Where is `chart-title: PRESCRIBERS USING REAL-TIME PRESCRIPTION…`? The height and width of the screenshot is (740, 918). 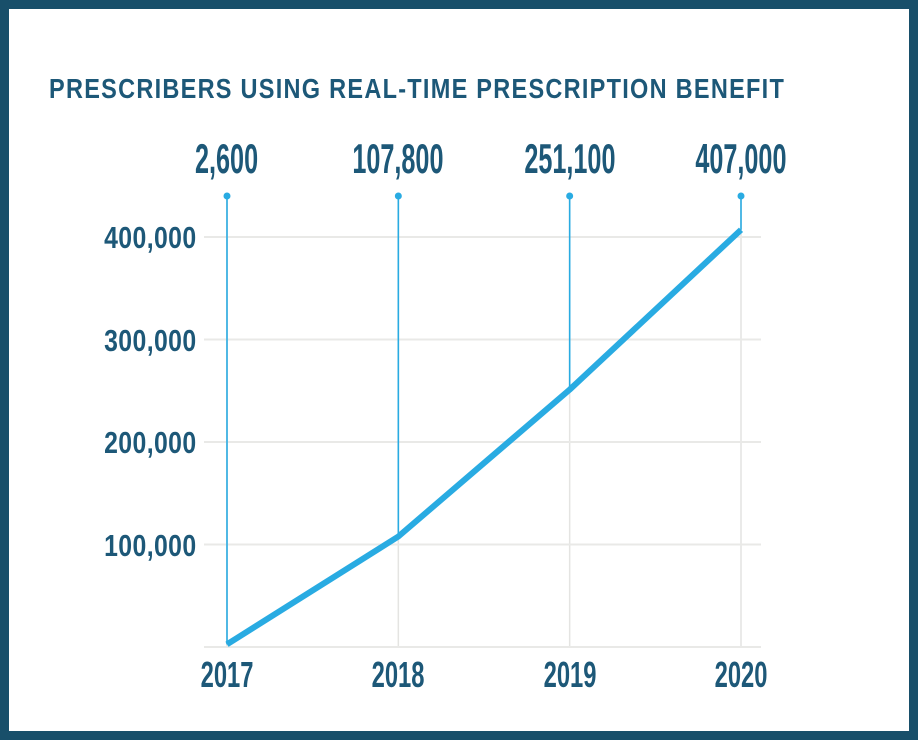
chart-title: PRESCRIBERS USING REAL-TIME PRESCRIPTION… is located at coordinates (417, 88).